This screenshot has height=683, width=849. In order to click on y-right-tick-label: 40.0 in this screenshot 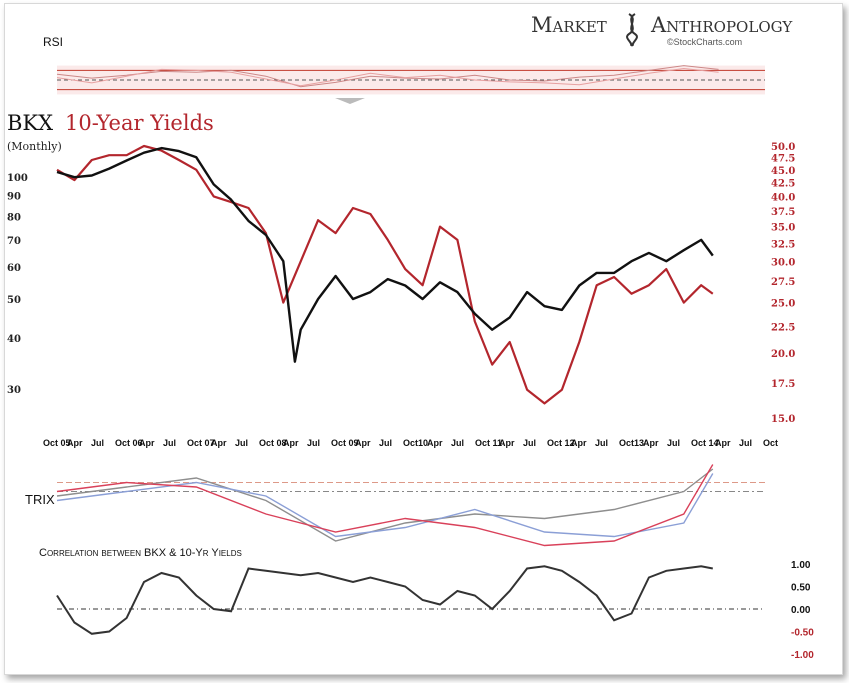, I will do `click(783, 197)`.